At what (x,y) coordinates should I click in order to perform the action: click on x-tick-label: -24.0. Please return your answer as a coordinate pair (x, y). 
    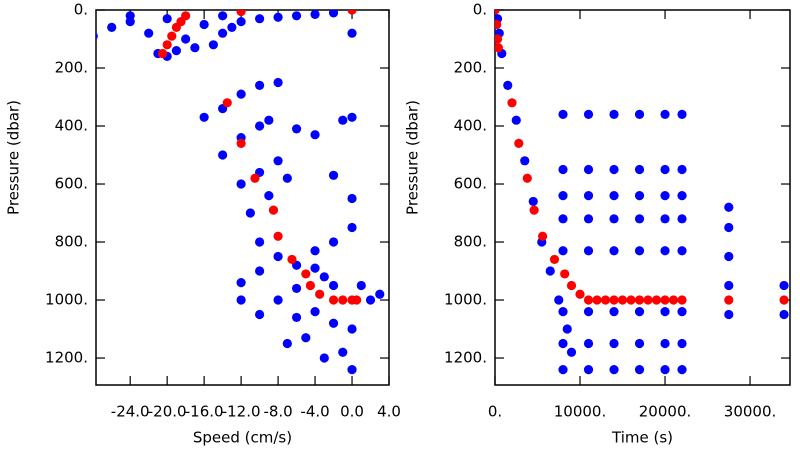
    Looking at the image, I should click on (130, 412).